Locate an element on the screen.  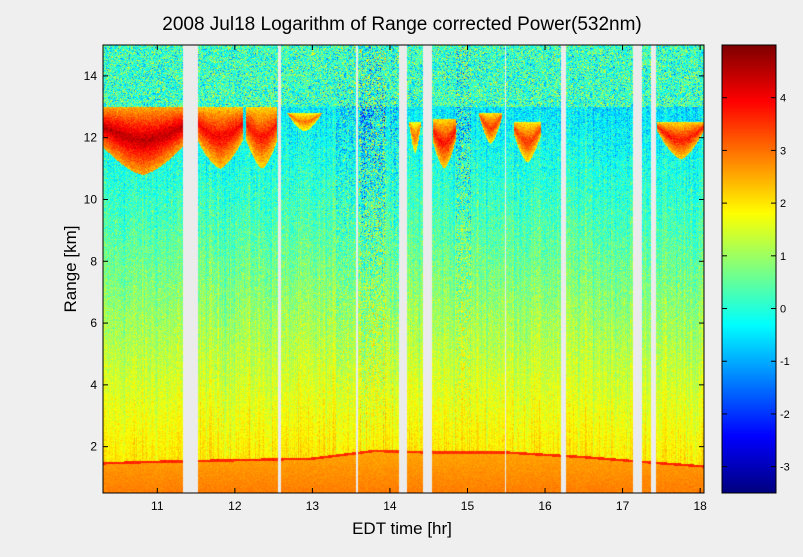
y-tick-label: 8 is located at coordinates (93, 261).